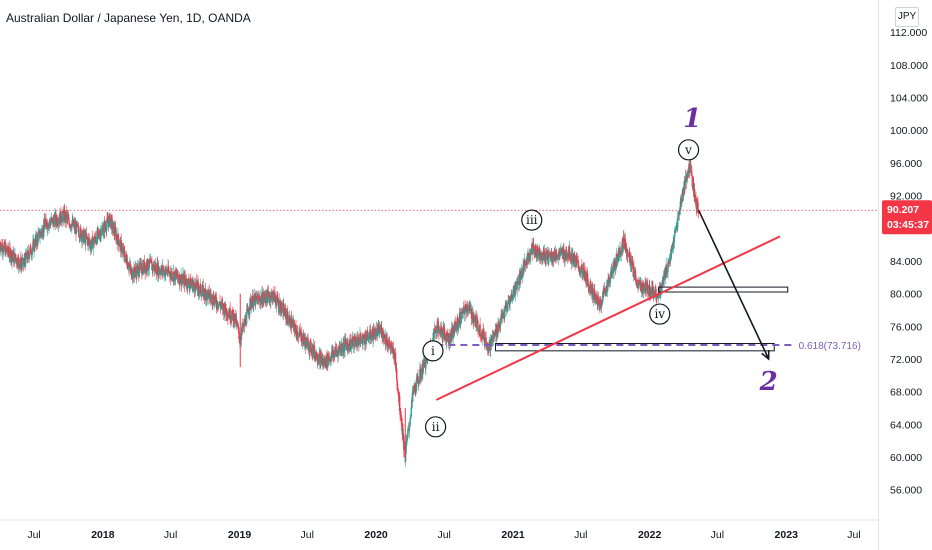  I want to click on x-tick-label: Jul, so click(443, 535).